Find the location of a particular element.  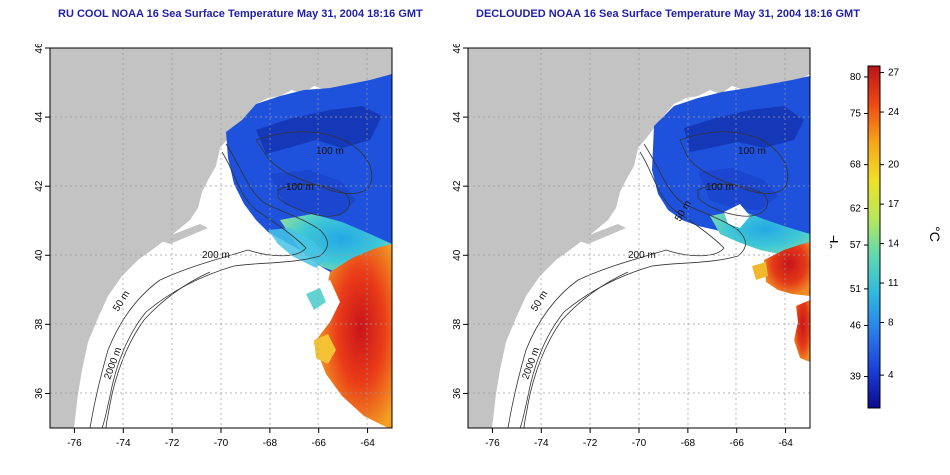

celsius-tick-label: 17 is located at coordinates (894, 204).